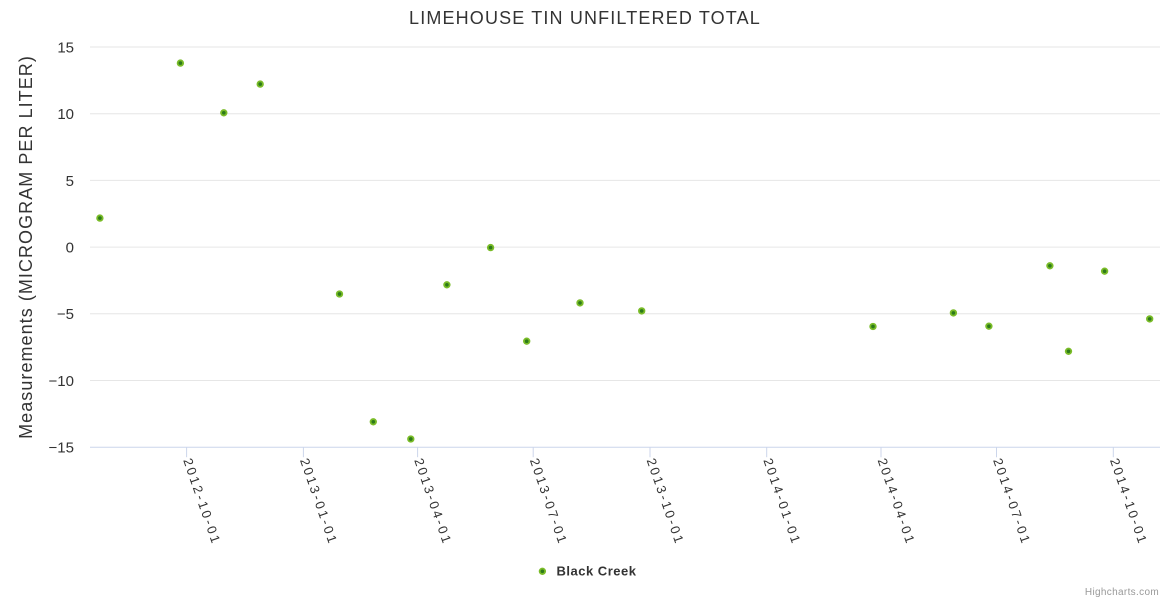 Image resolution: width=1170 pixels, height=600 pixels. I want to click on svg-text: 0, so click(70, 248).